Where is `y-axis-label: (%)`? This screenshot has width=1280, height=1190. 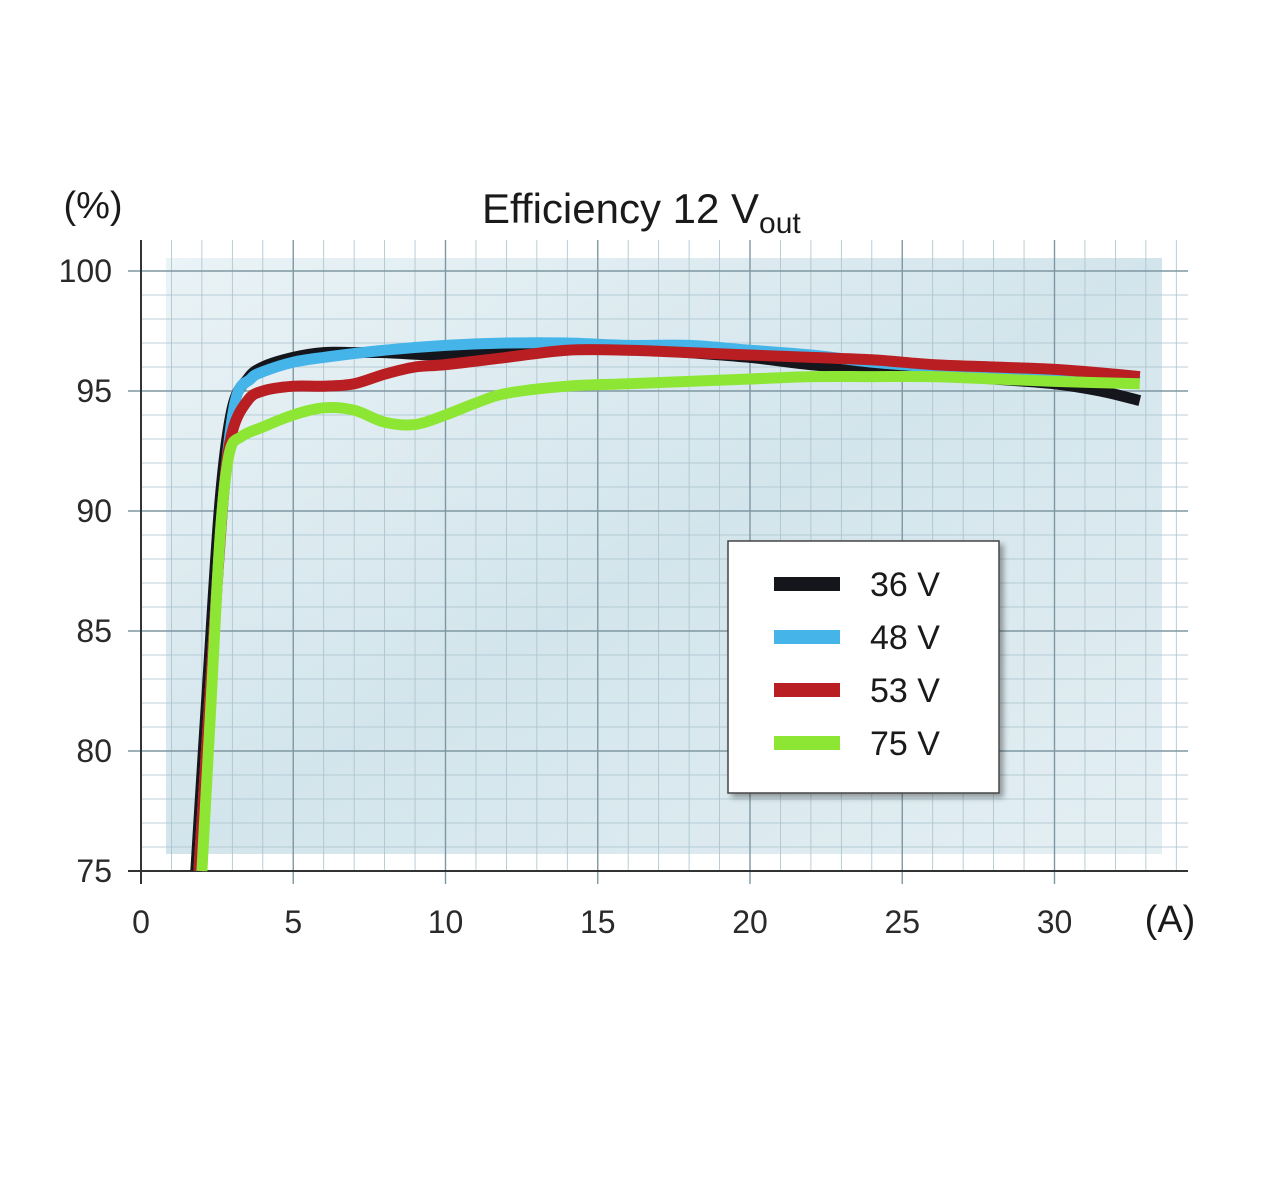 y-axis-label: (%) is located at coordinates (92, 206).